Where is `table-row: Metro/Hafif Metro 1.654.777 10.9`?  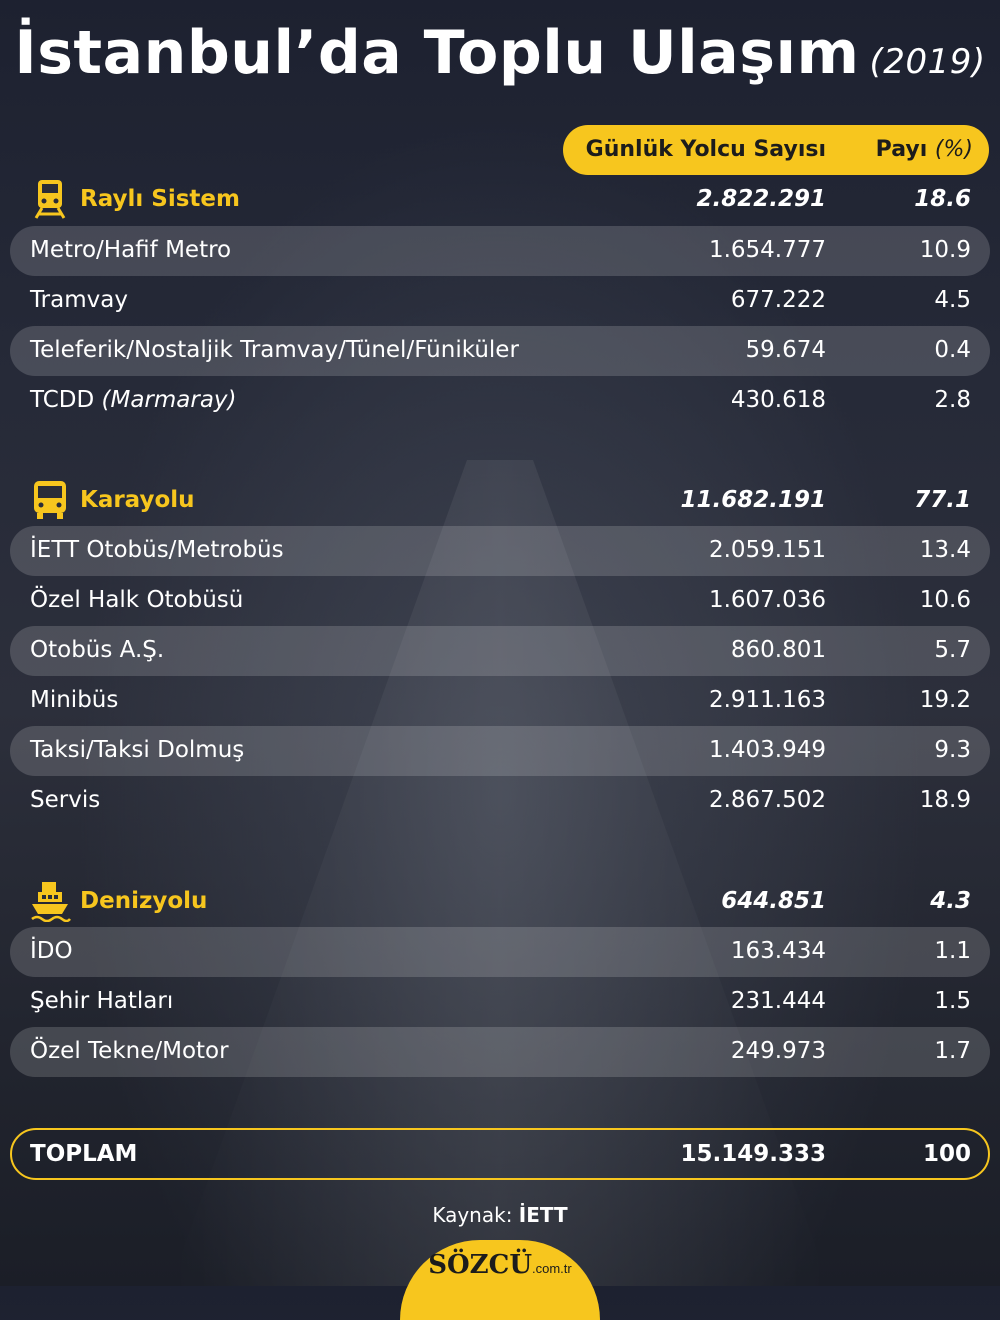
table-row: Metro/Hafif Metro 1.654.777 10.9 is located at coordinates (500, 251).